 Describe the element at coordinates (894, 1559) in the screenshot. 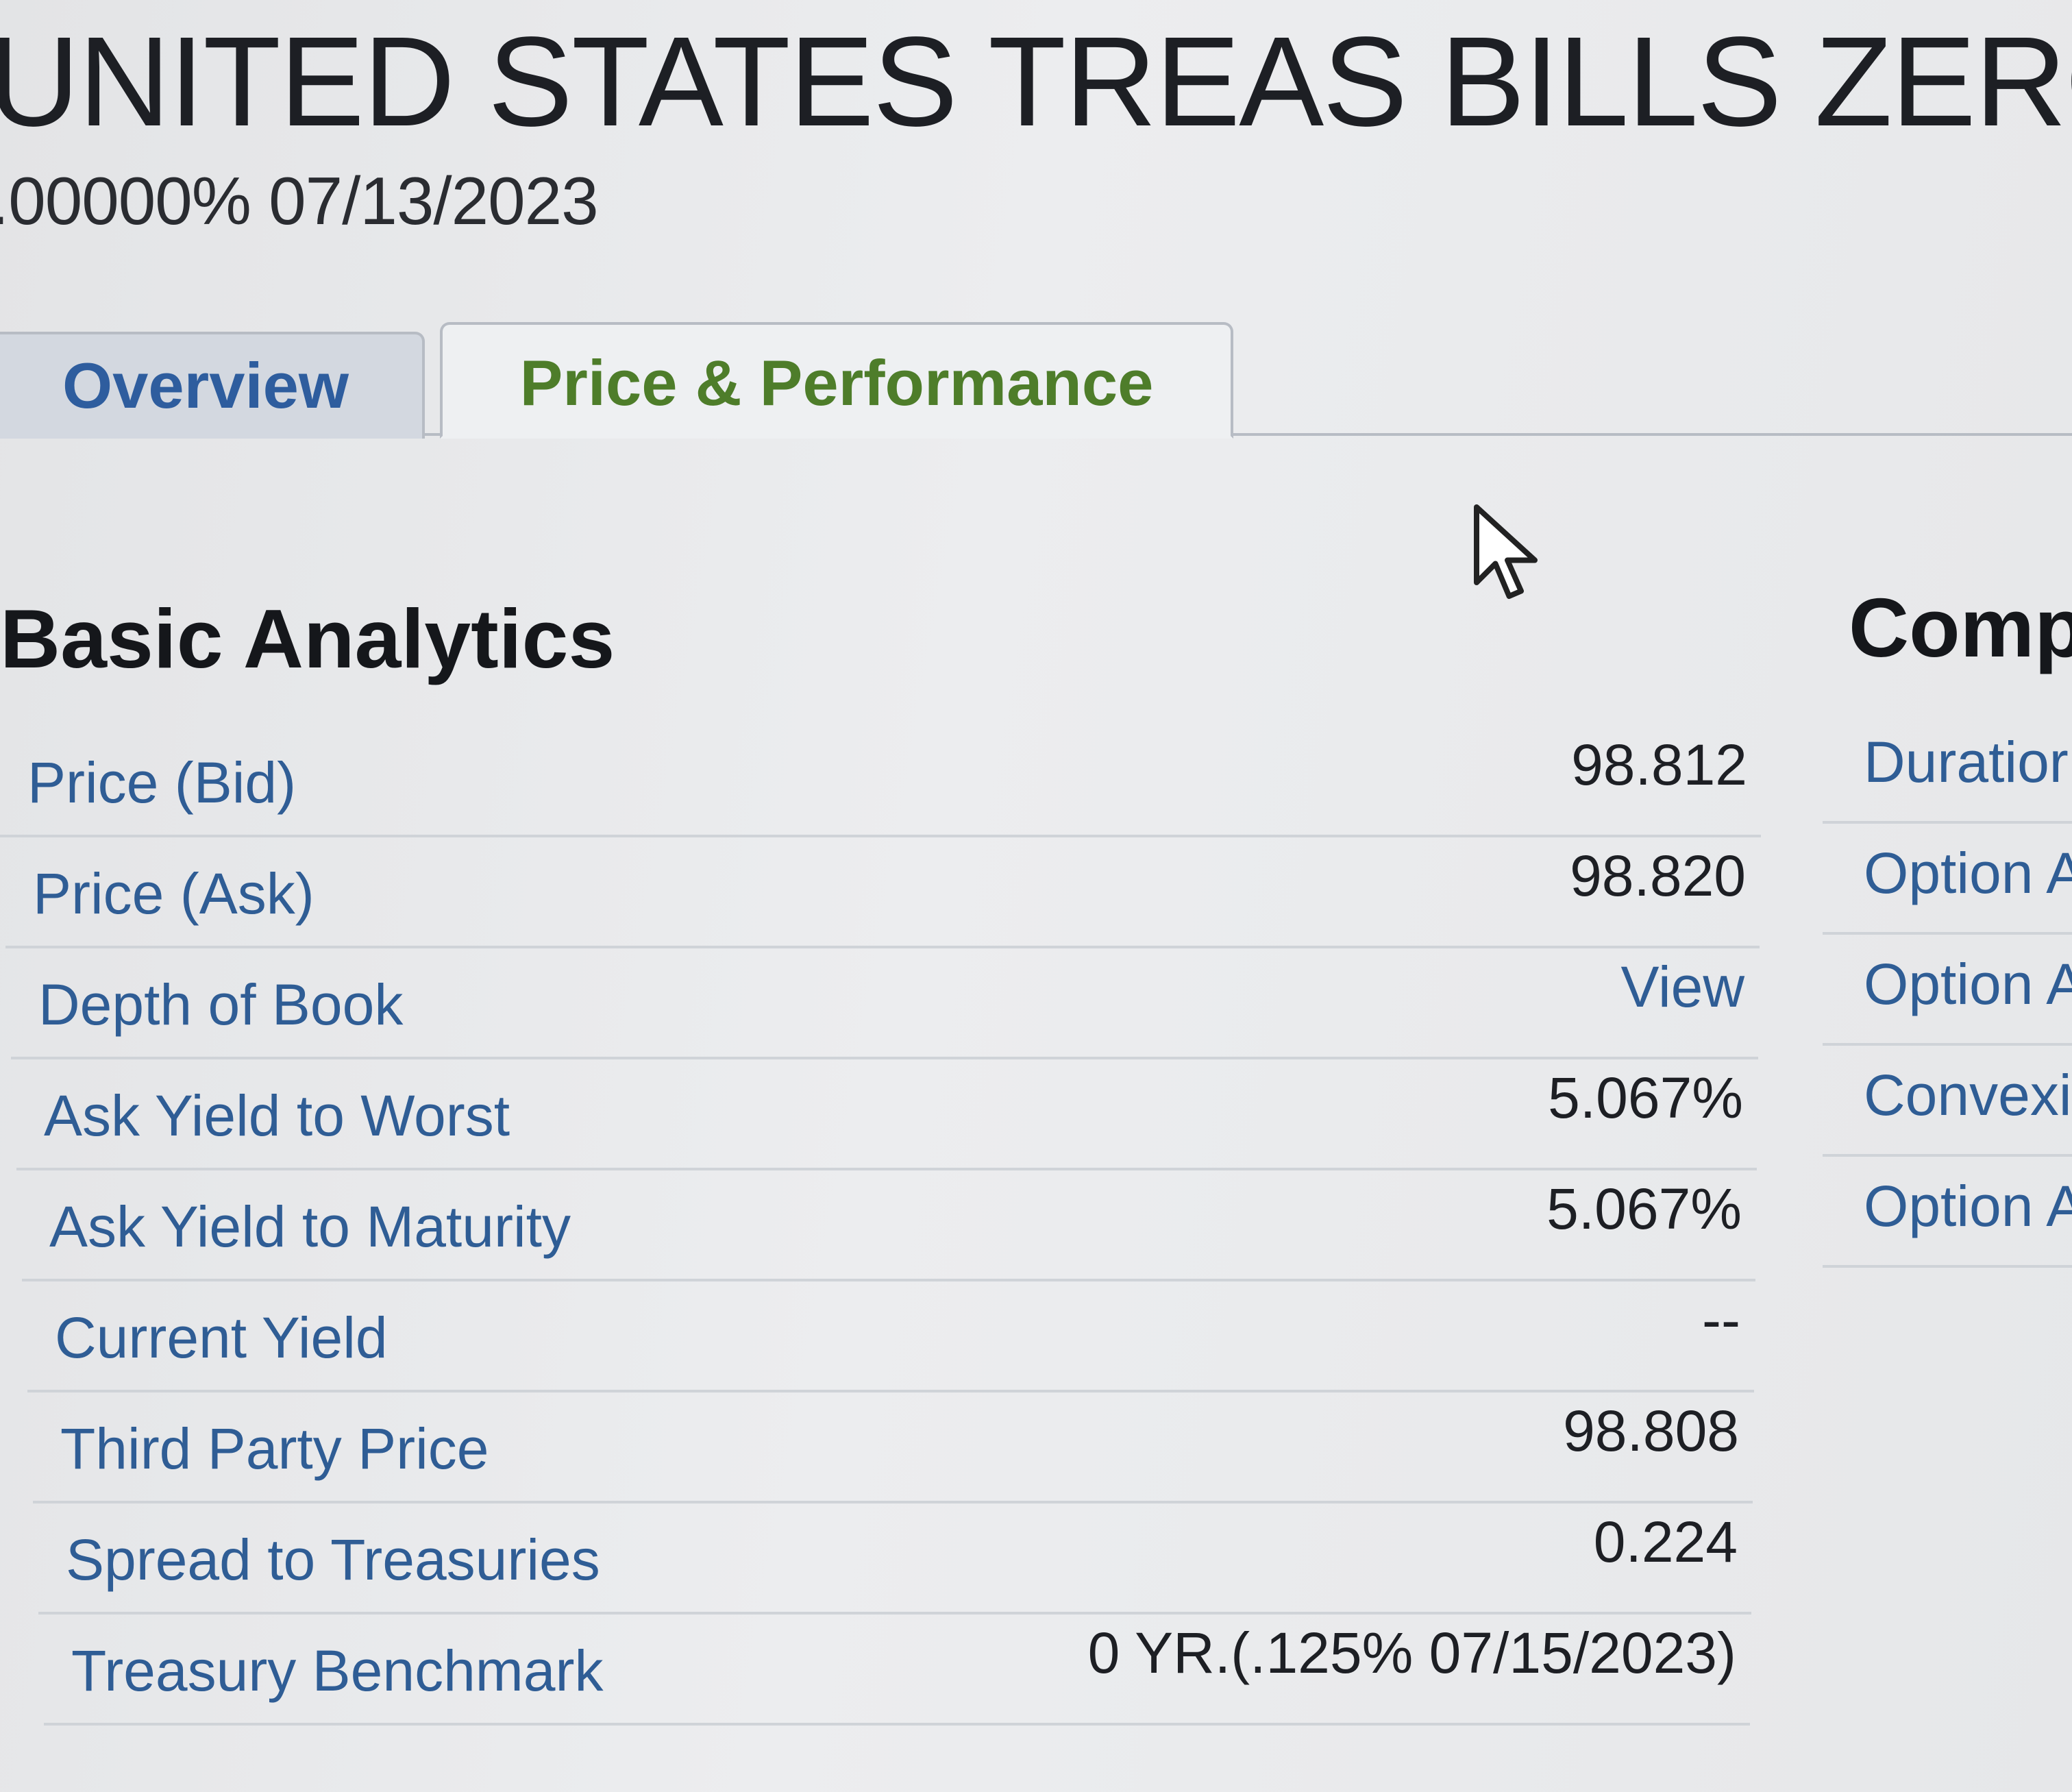

I see `analytics-row-spread-treasuries: Spread to Treasuries 0.224` at that location.